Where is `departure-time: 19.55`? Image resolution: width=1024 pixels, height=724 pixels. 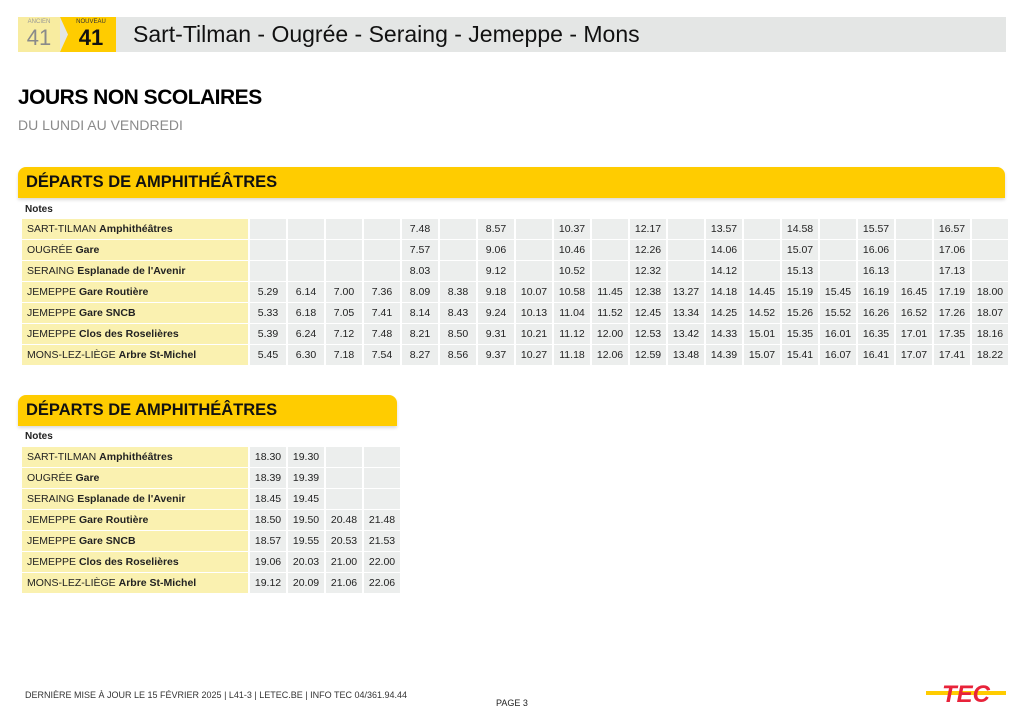 departure-time: 19.55 is located at coordinates (306, 541).